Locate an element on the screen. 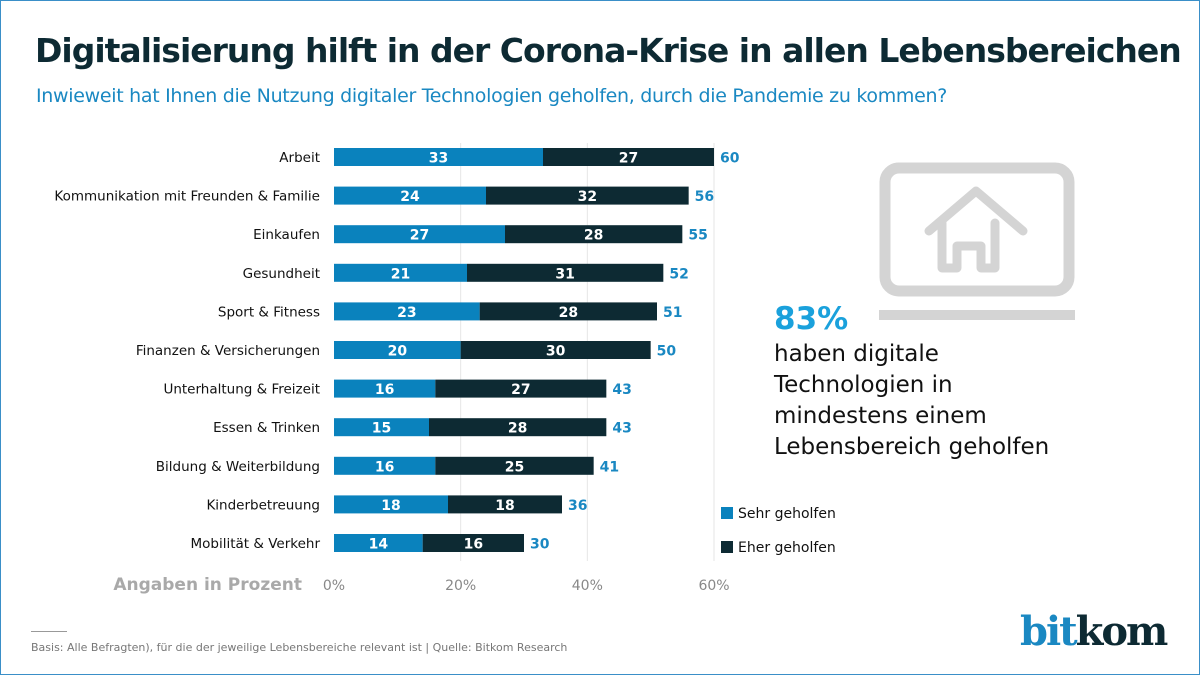 The image size is (1200, 675). category-label: Sport & Fitness is located at coordinates (269, 312).